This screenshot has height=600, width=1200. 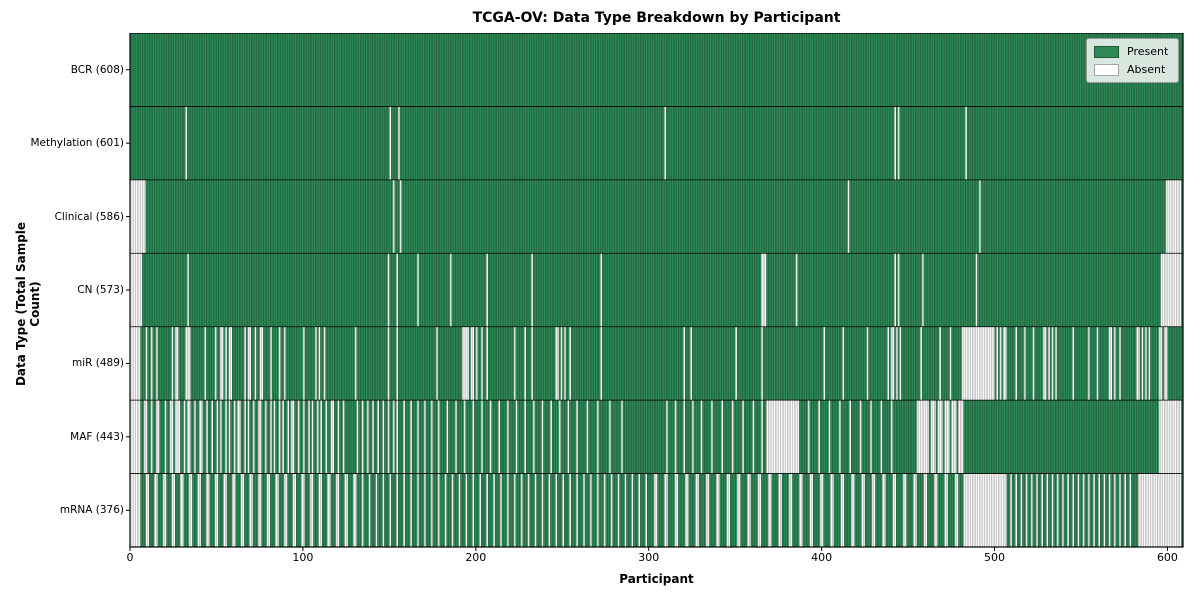 What do you see at coordinates (77, 143) in the screenshot?
I see `y-tick-label-methylation: Methylation (601)` at bounding box center [77, 143].